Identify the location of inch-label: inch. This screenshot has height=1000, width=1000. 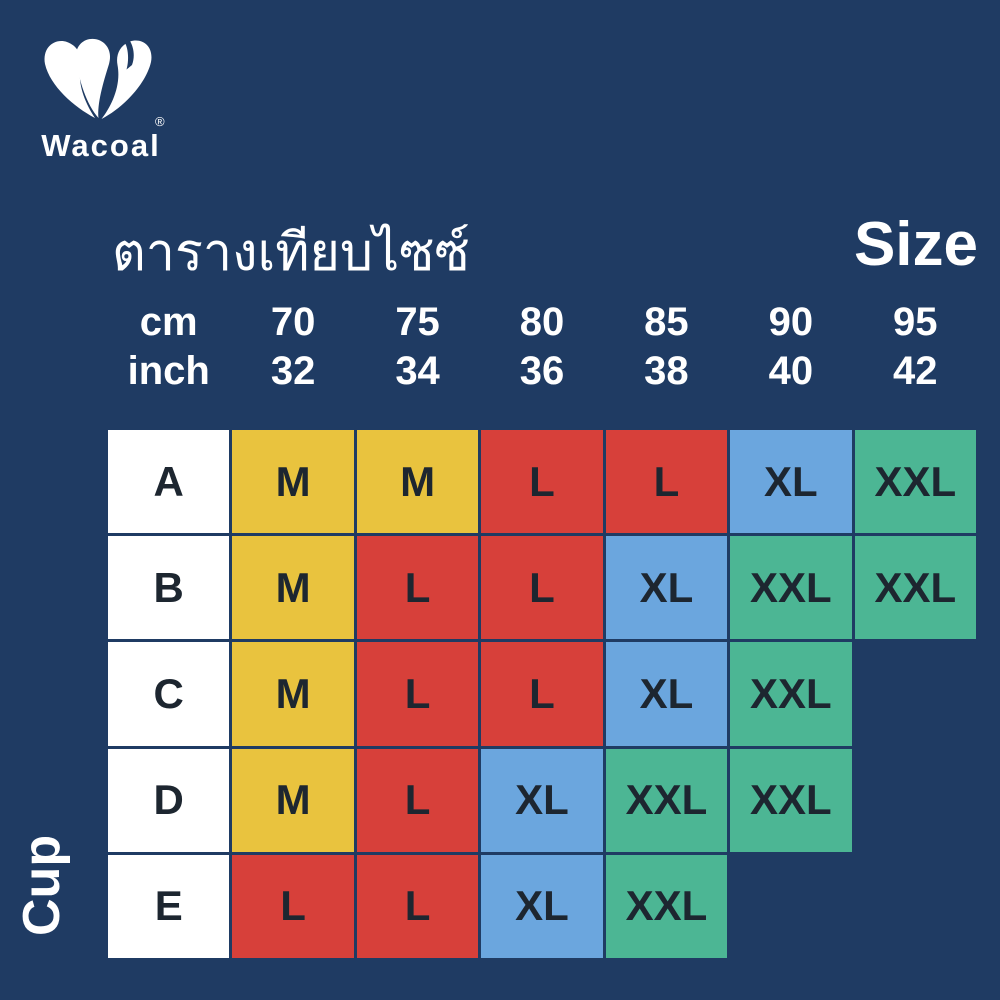
(168, 371).